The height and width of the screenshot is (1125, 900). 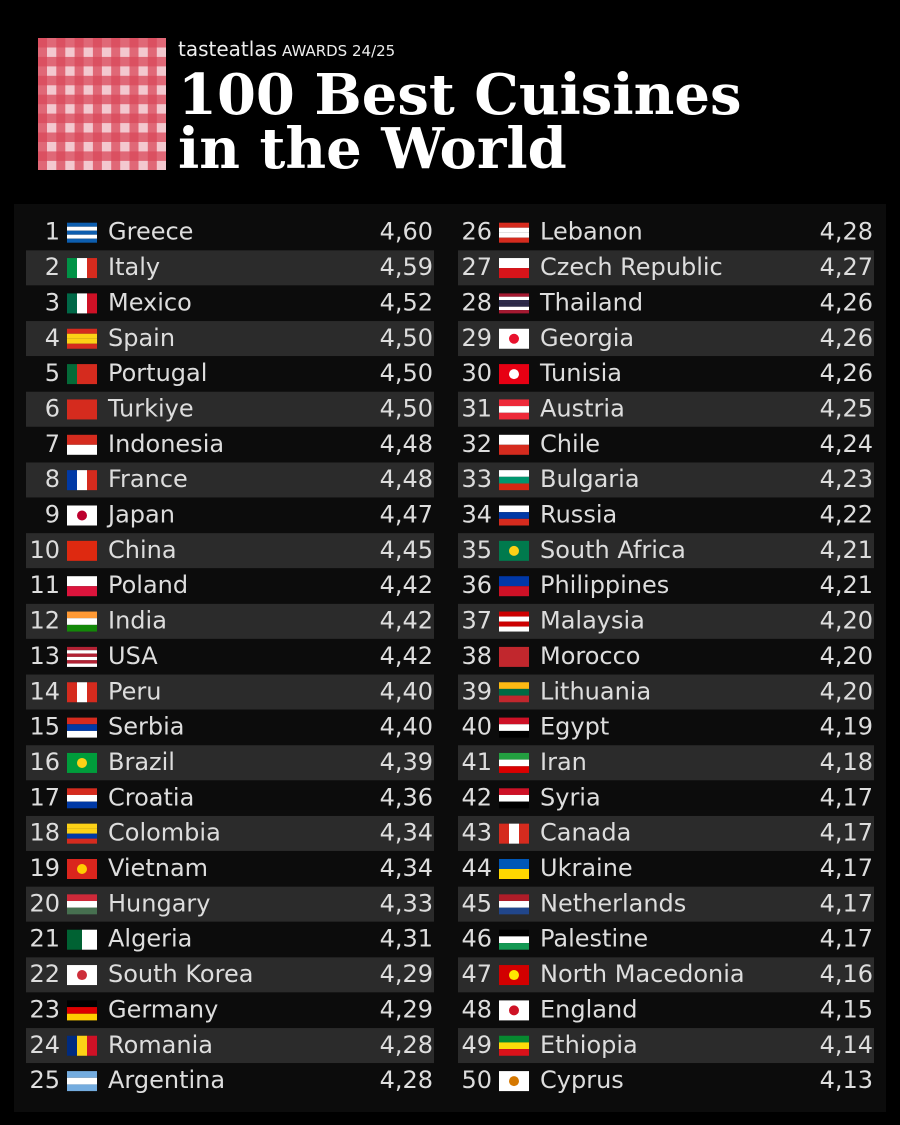 I want to click on table-row: 4 Spain 4,50, so click(x=230, y=339).